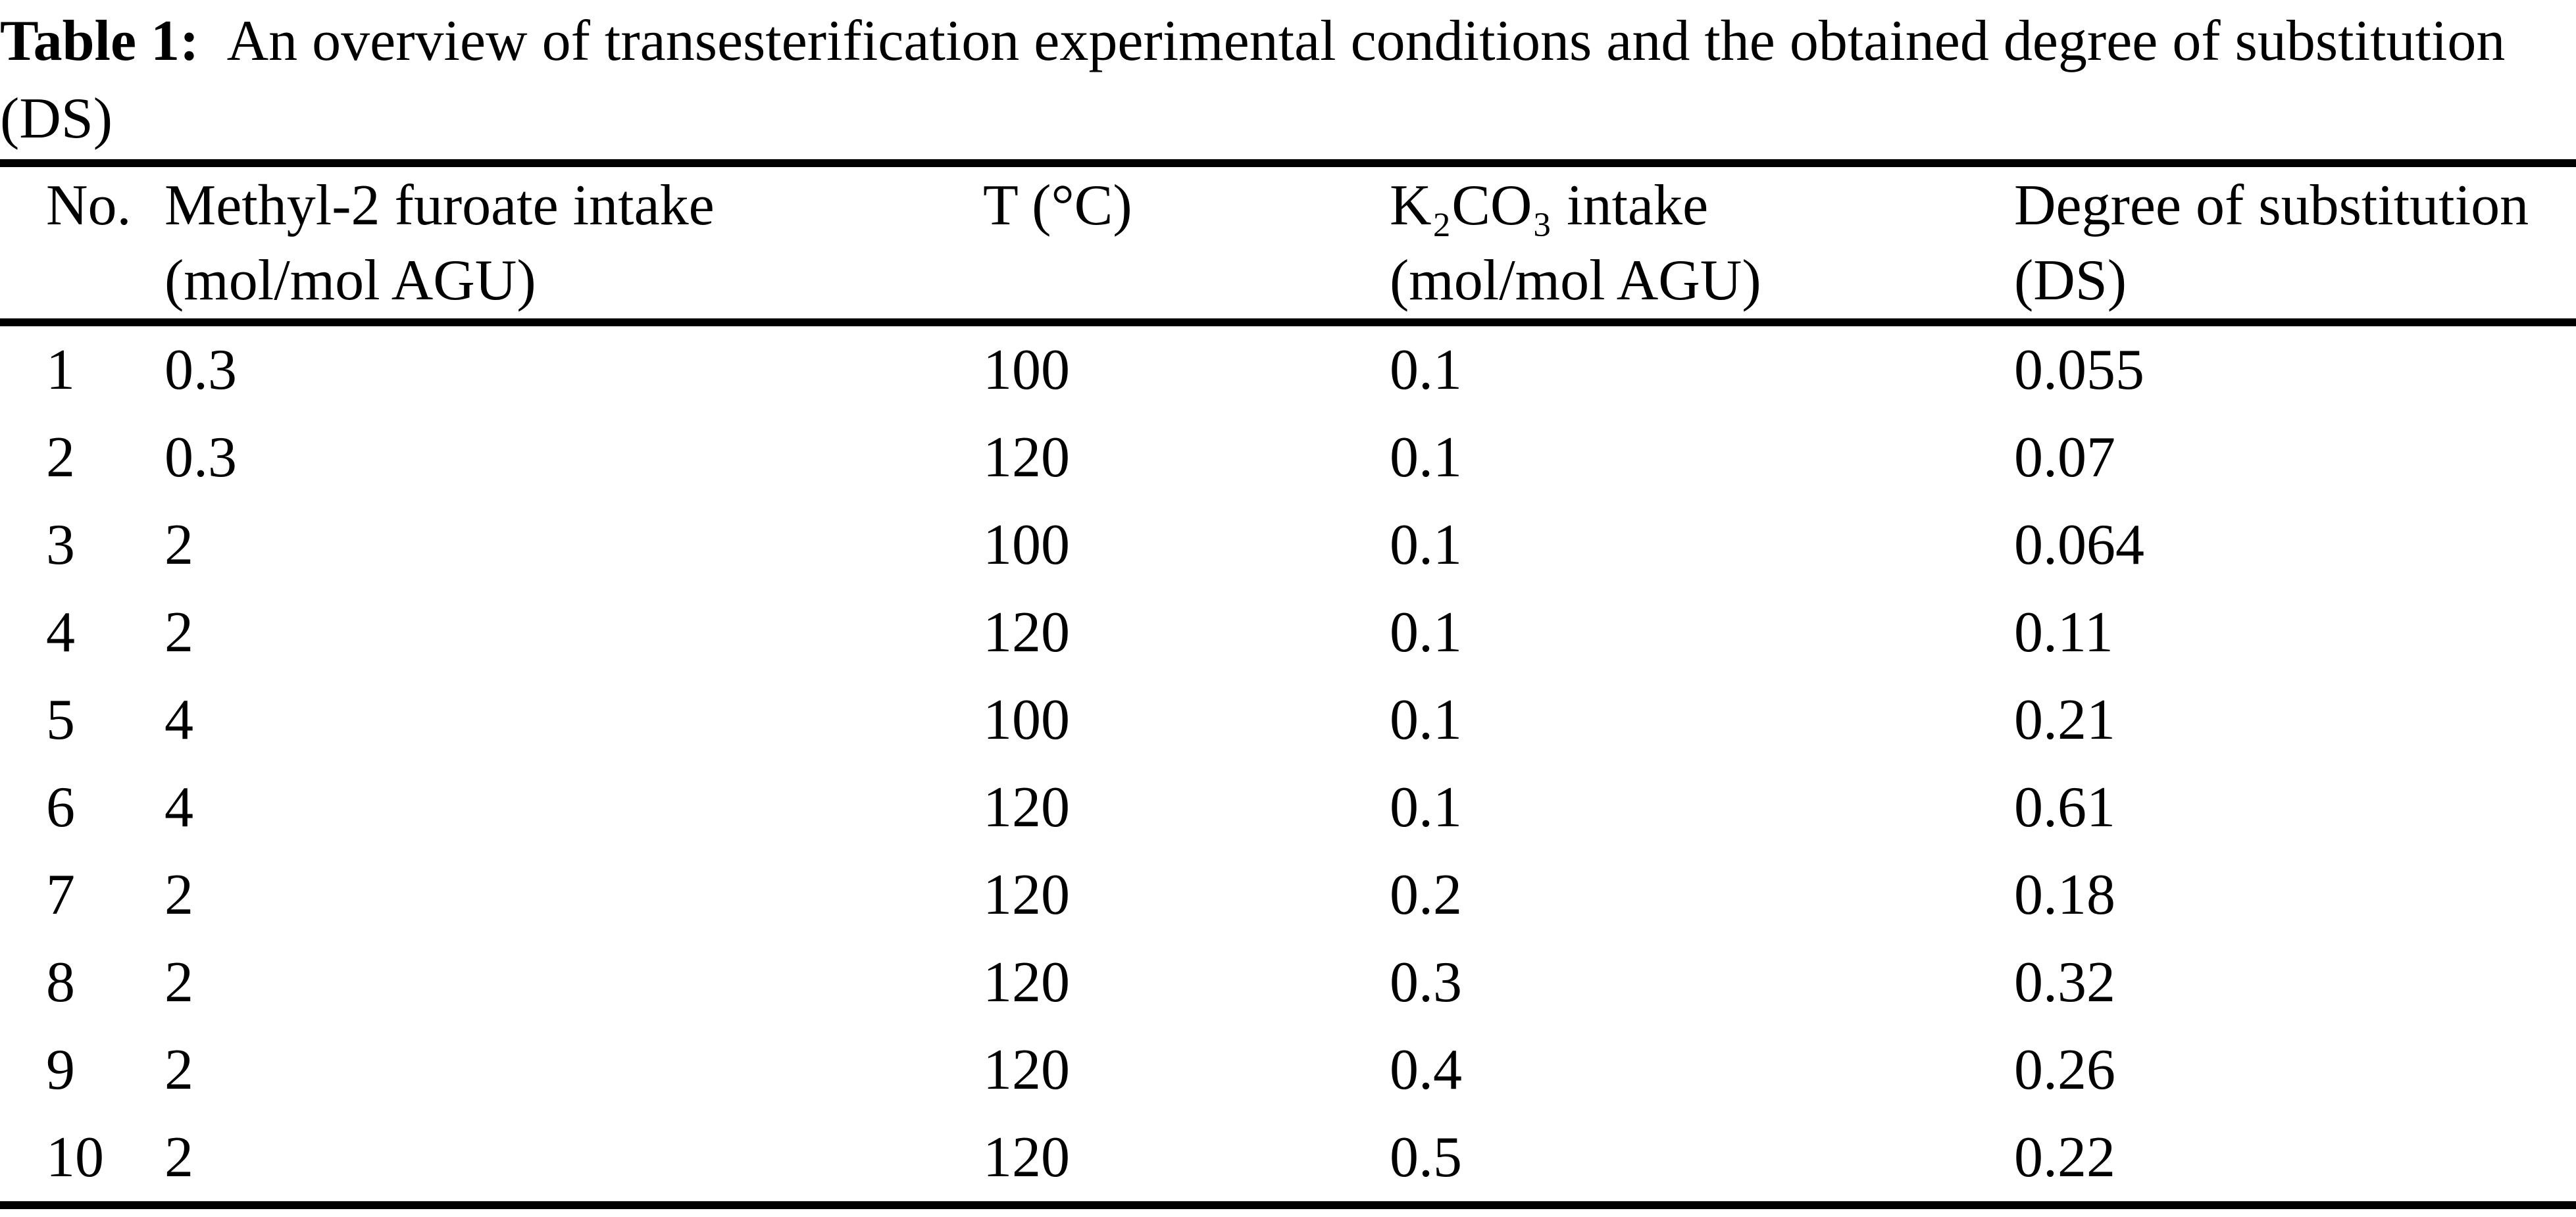 The width and height of the screenshot is (2576, 1217). Describe the element at coordinates (2064, 458) in the screenshot. I see `cell-ds: 0.07` at that location.